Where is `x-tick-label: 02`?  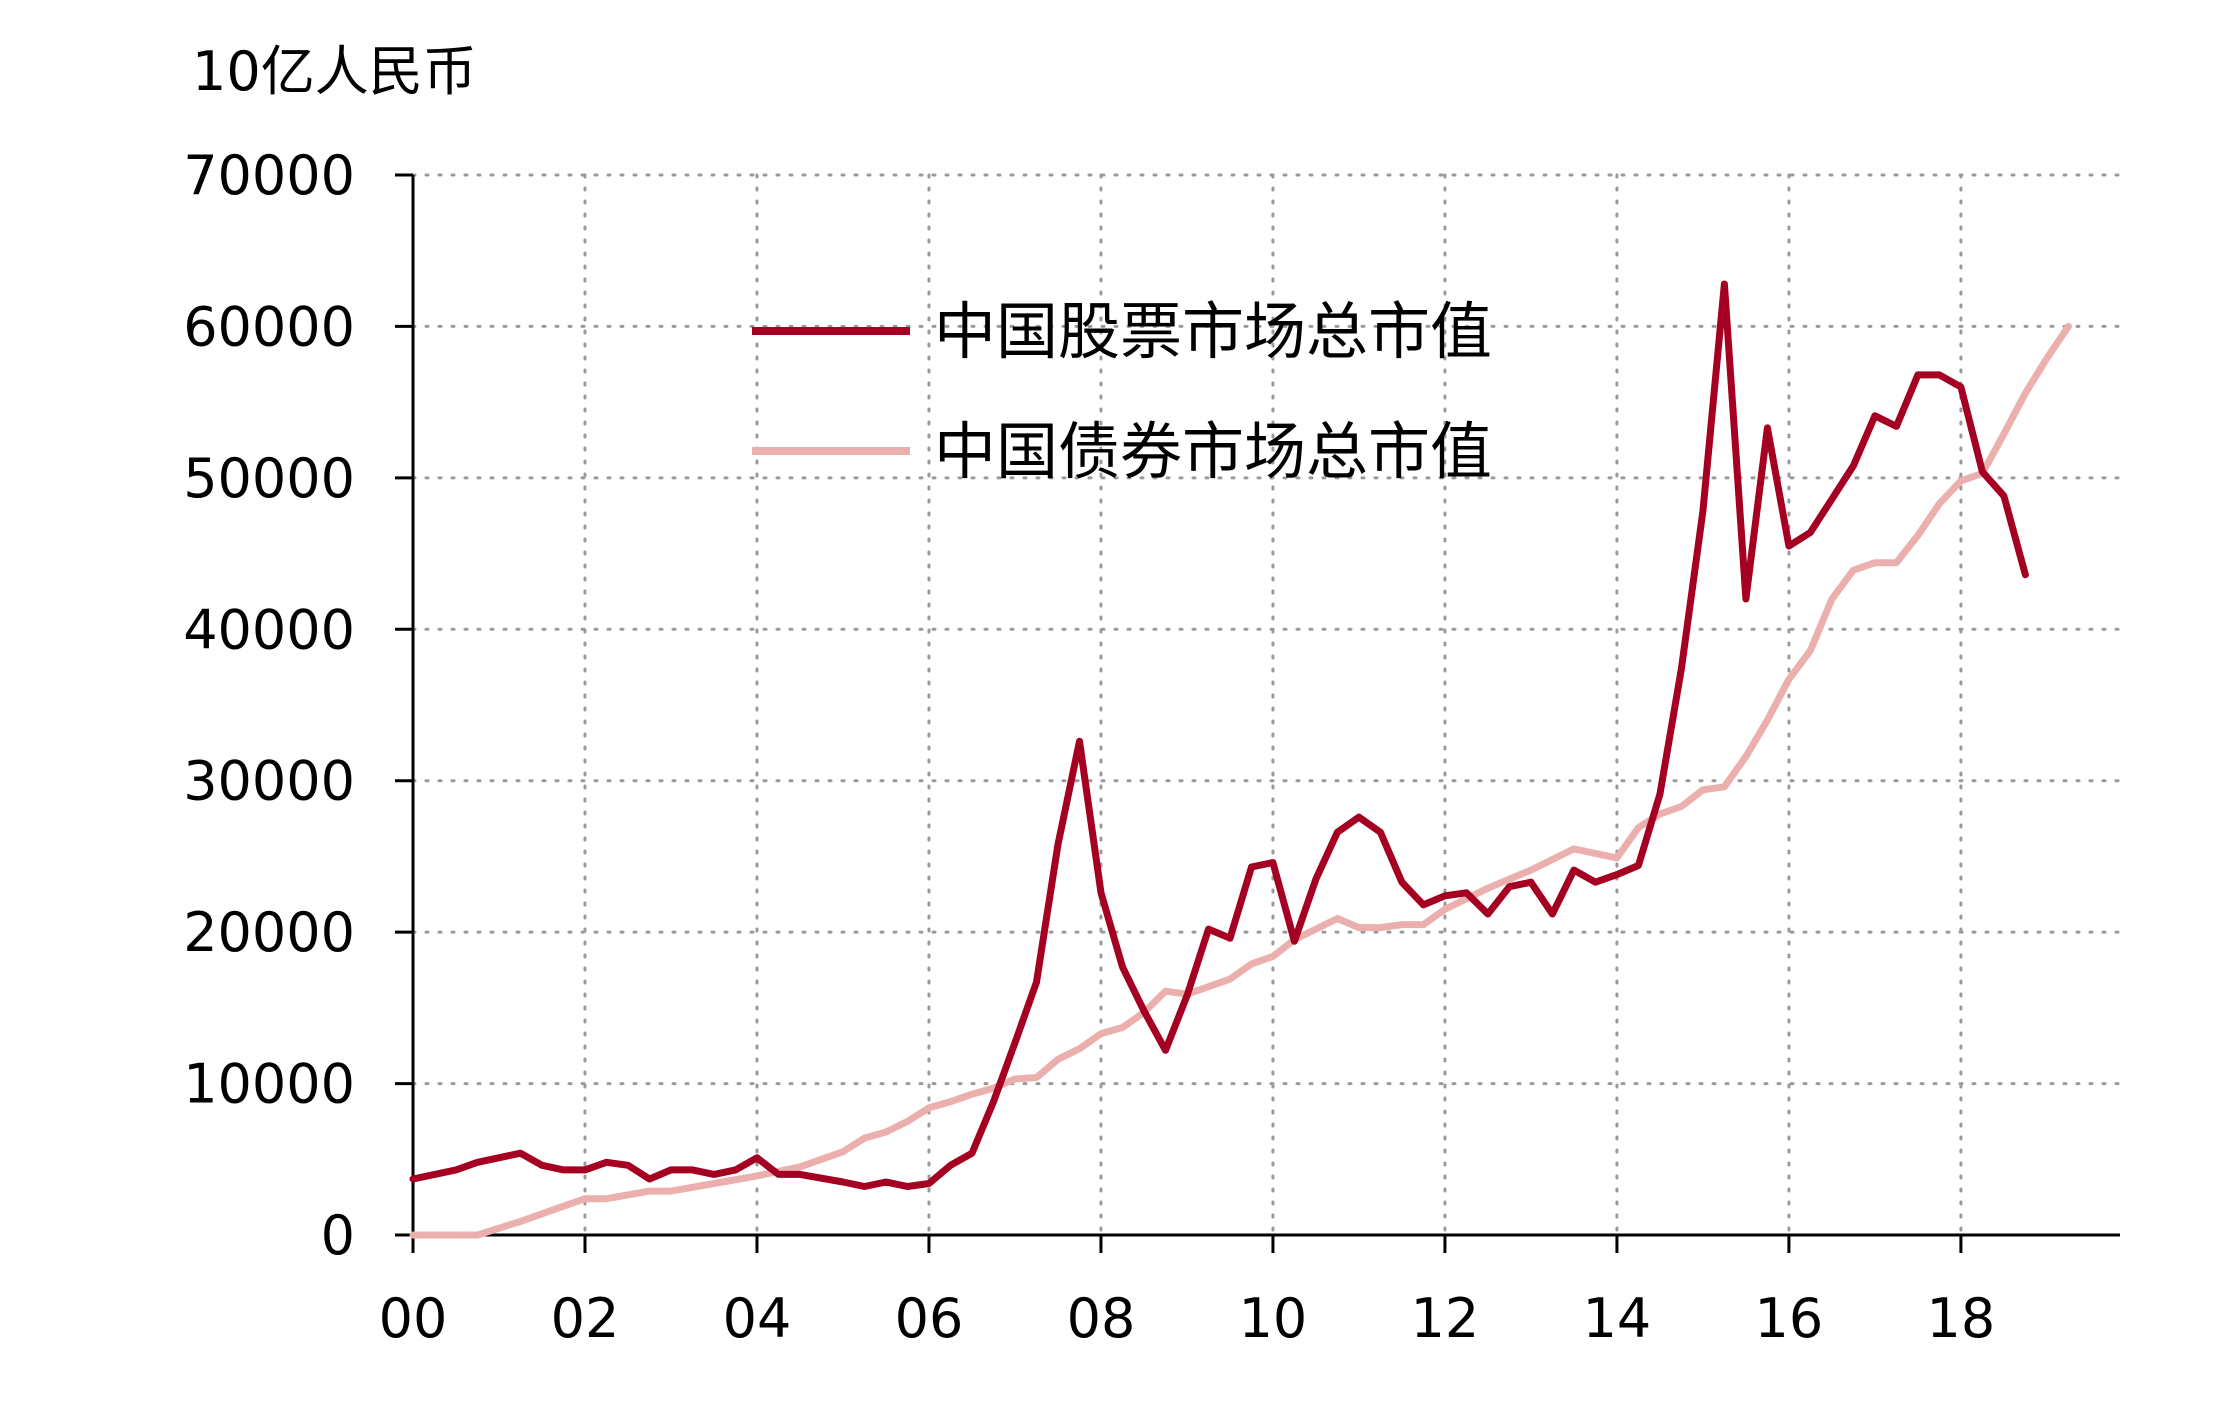
x-tick-label: 02 is located at coordinates (585, 1318).